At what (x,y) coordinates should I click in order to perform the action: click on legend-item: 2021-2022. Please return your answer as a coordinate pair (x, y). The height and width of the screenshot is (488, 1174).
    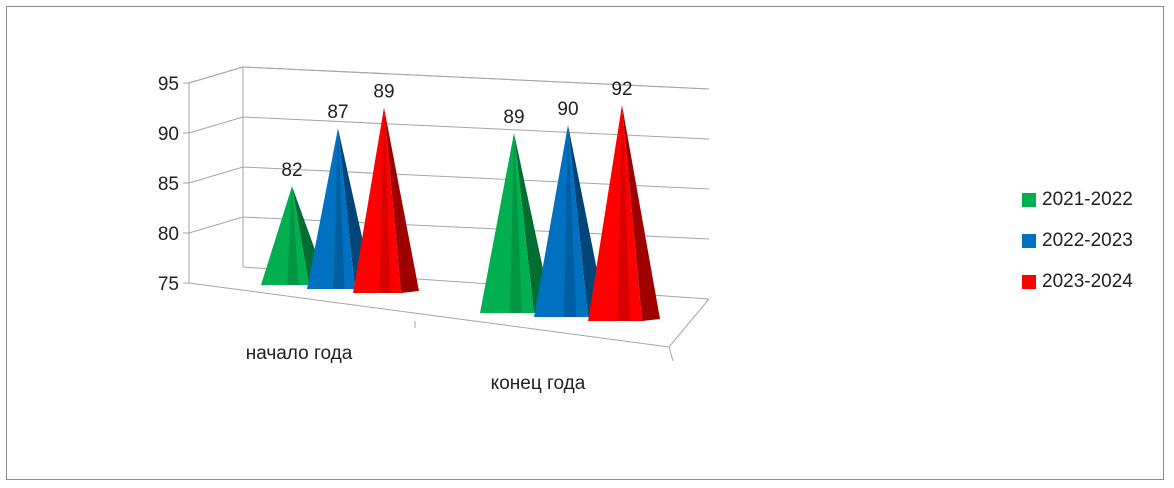
    Looking at the image, I should click on (1077, 199).